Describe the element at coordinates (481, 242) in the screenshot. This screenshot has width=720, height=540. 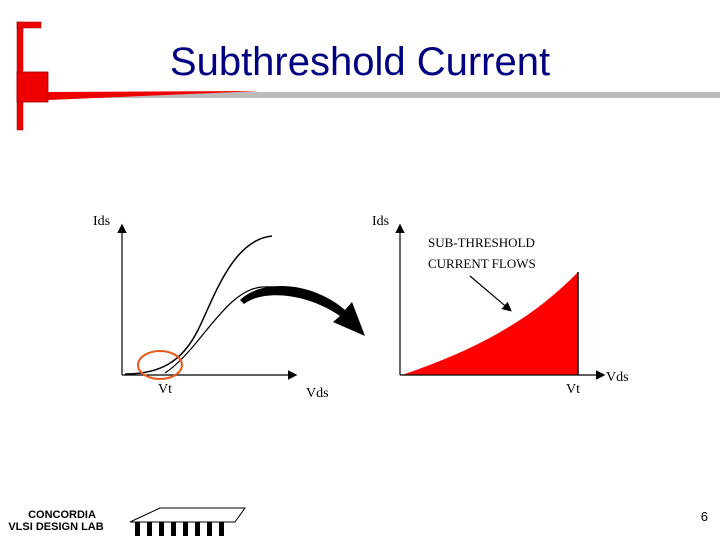
I see `annotation-line: SUB-THRESHOLD` at that location.